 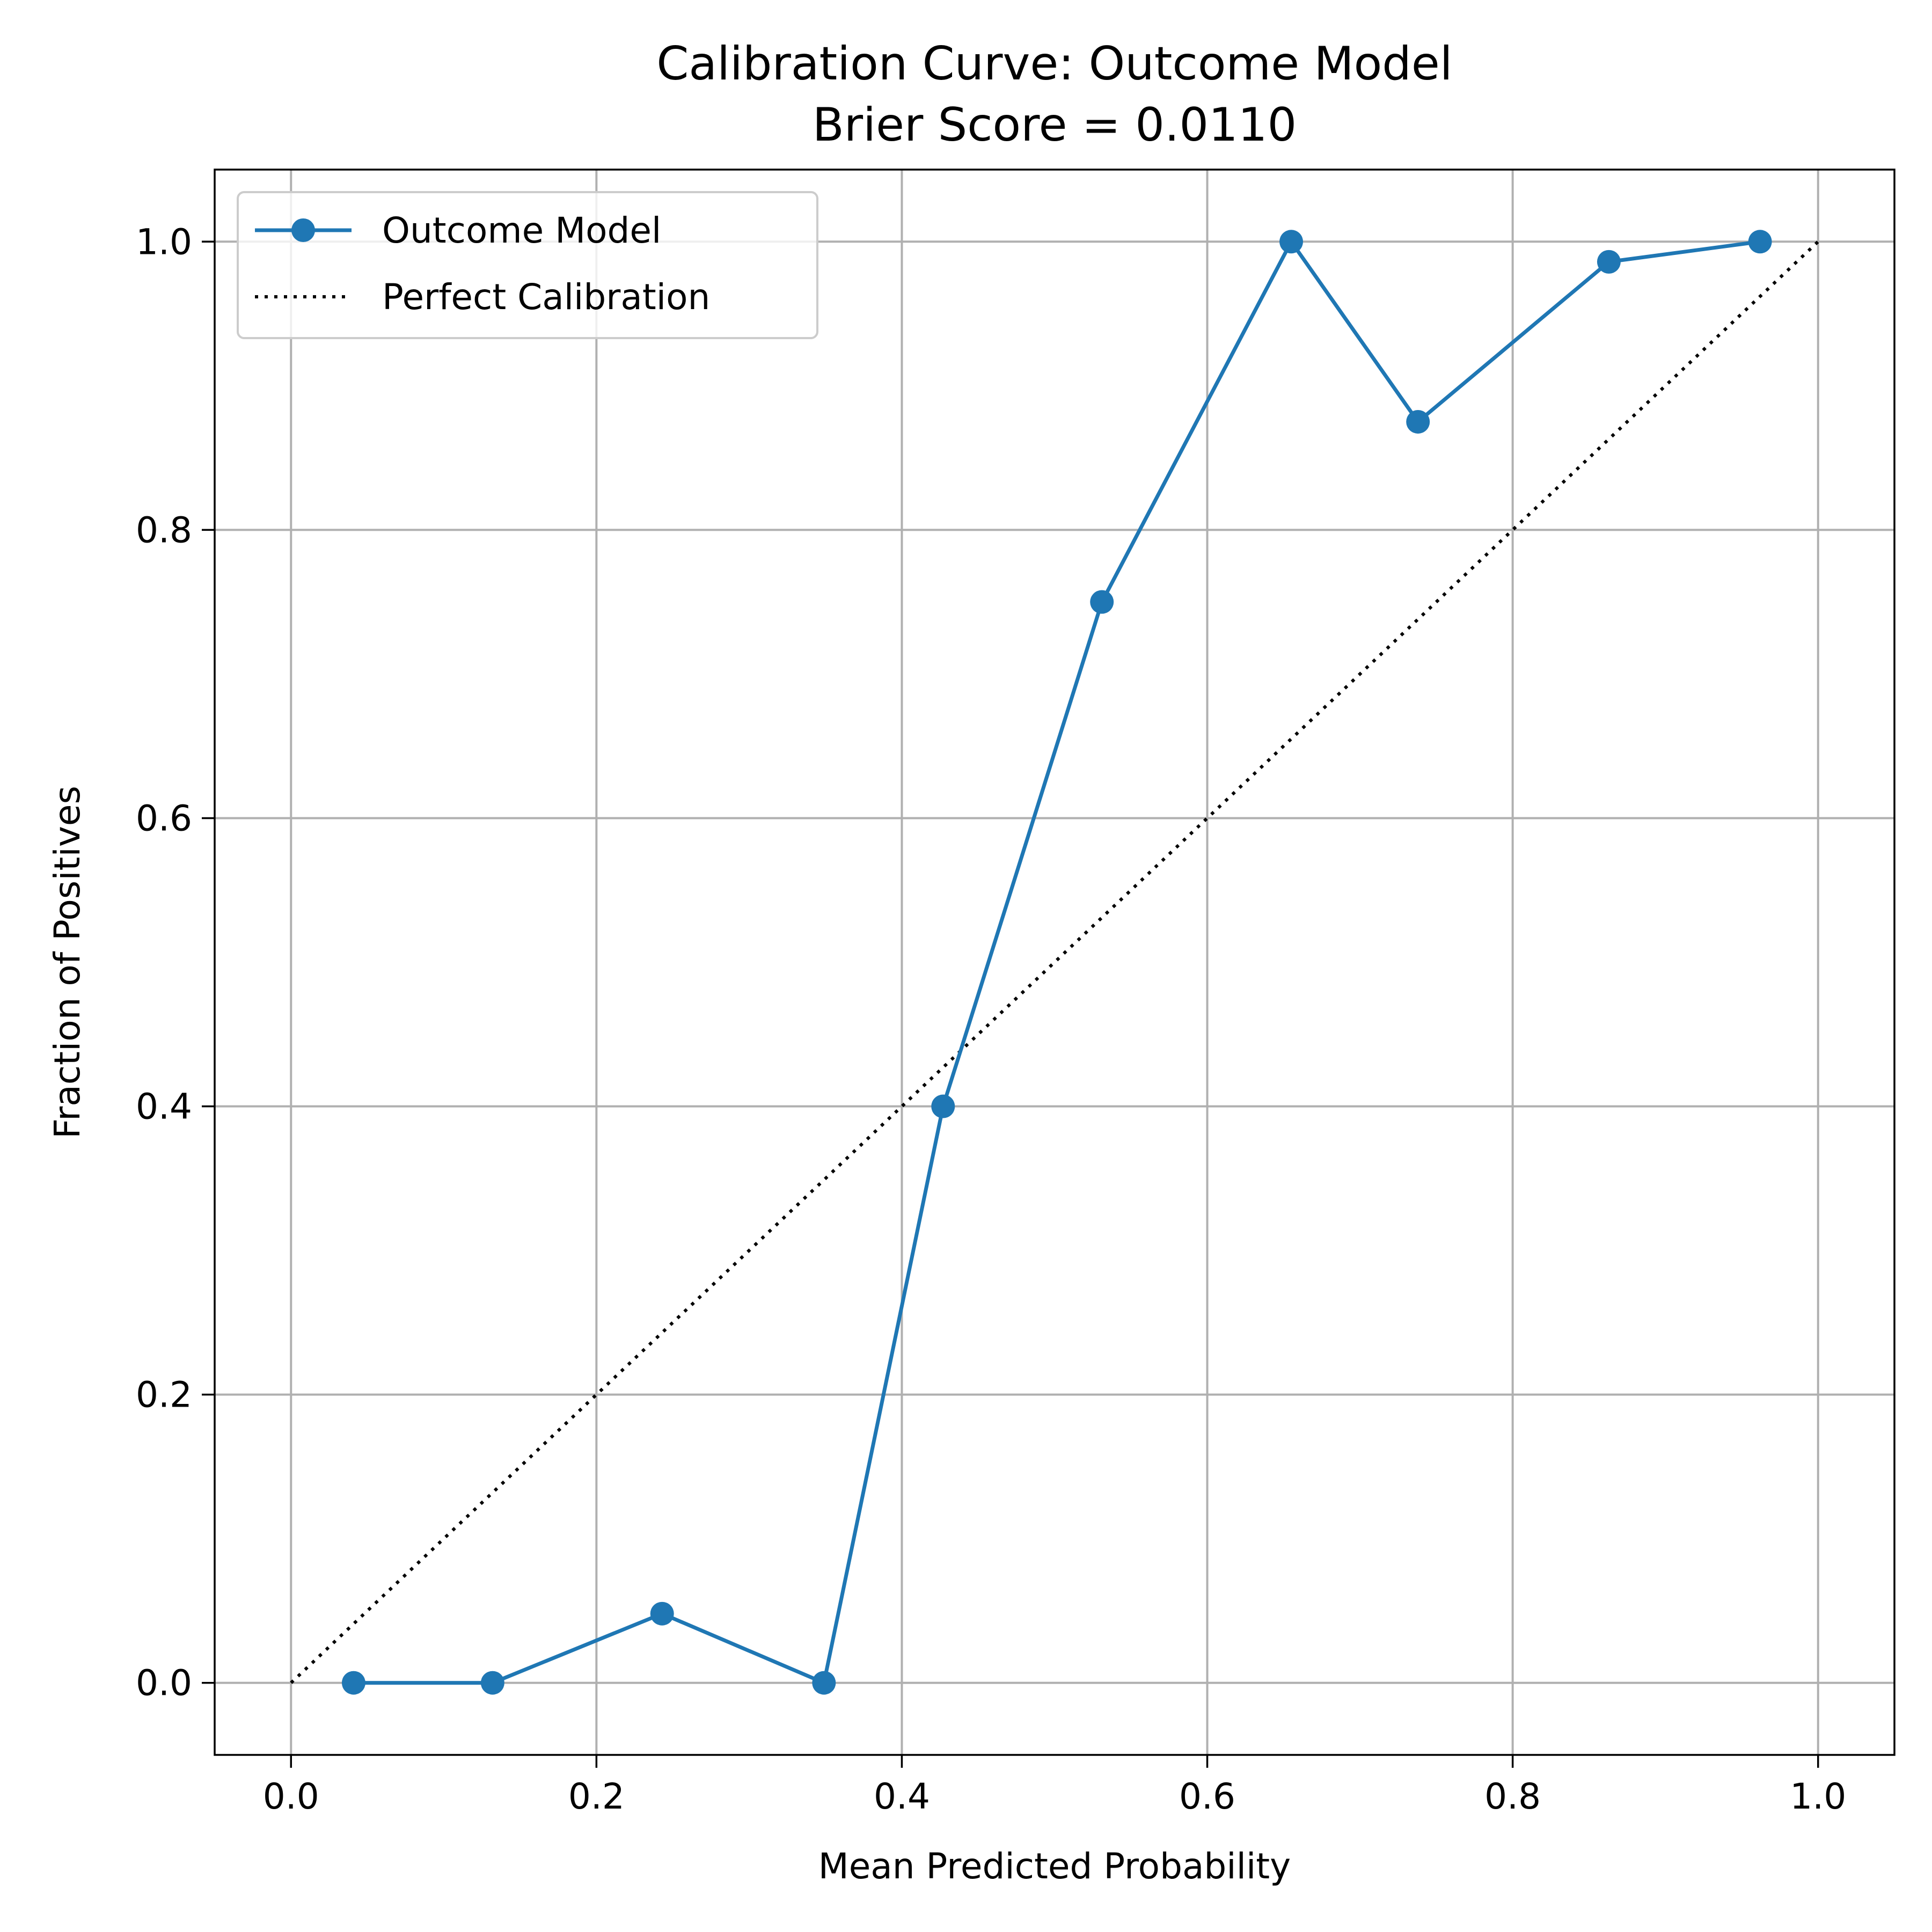 I want to click on y-tick-label: 0.8, so click(x=164, y=530).